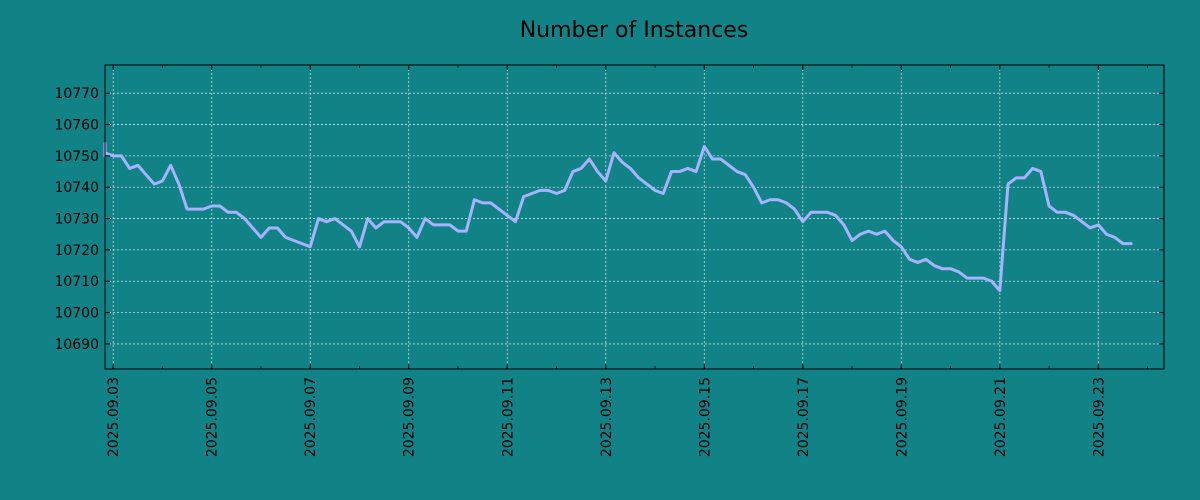 This screenshot has width=1200, height=500. What do you see at coordinates (76, 126) in the screenshot?
I see `y-tick-label: 10760` at bounding box center [76, 126].